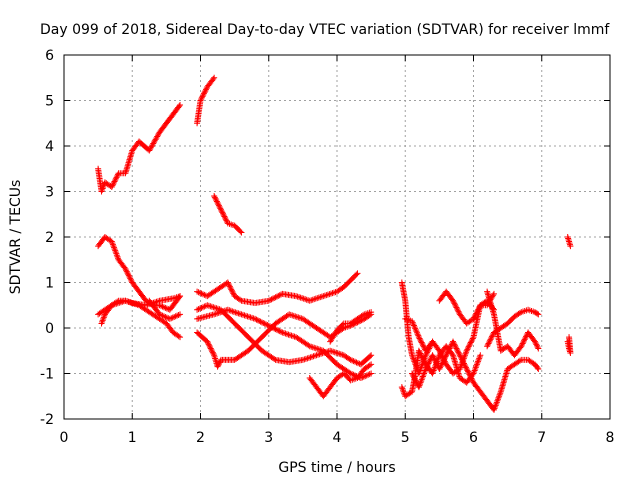 Image resolution: width=640 pixels, height=480 pixels. Describe the element at coordinates (49, 147) in the screenshot. I see `y-tick-label: 4` at that location.